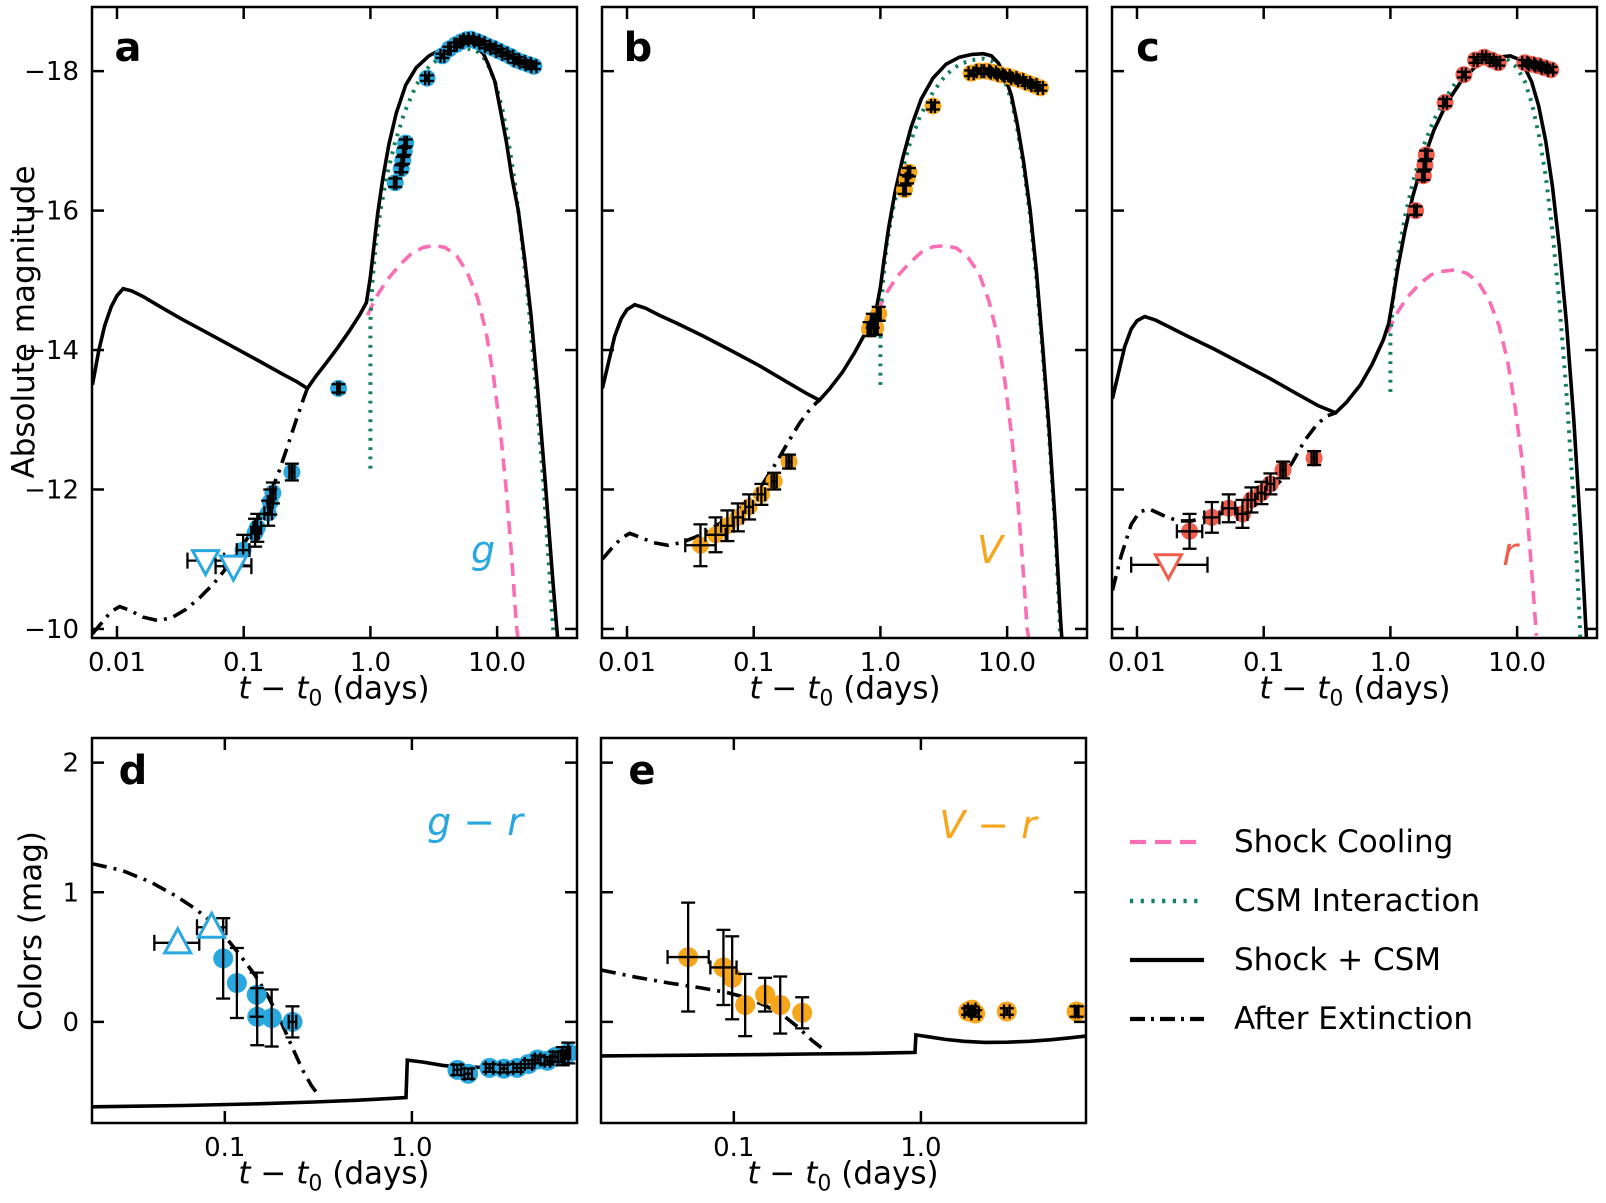 The image size is (1606, 1203). I want to click on x-title-t2: t, so click(302, 688).